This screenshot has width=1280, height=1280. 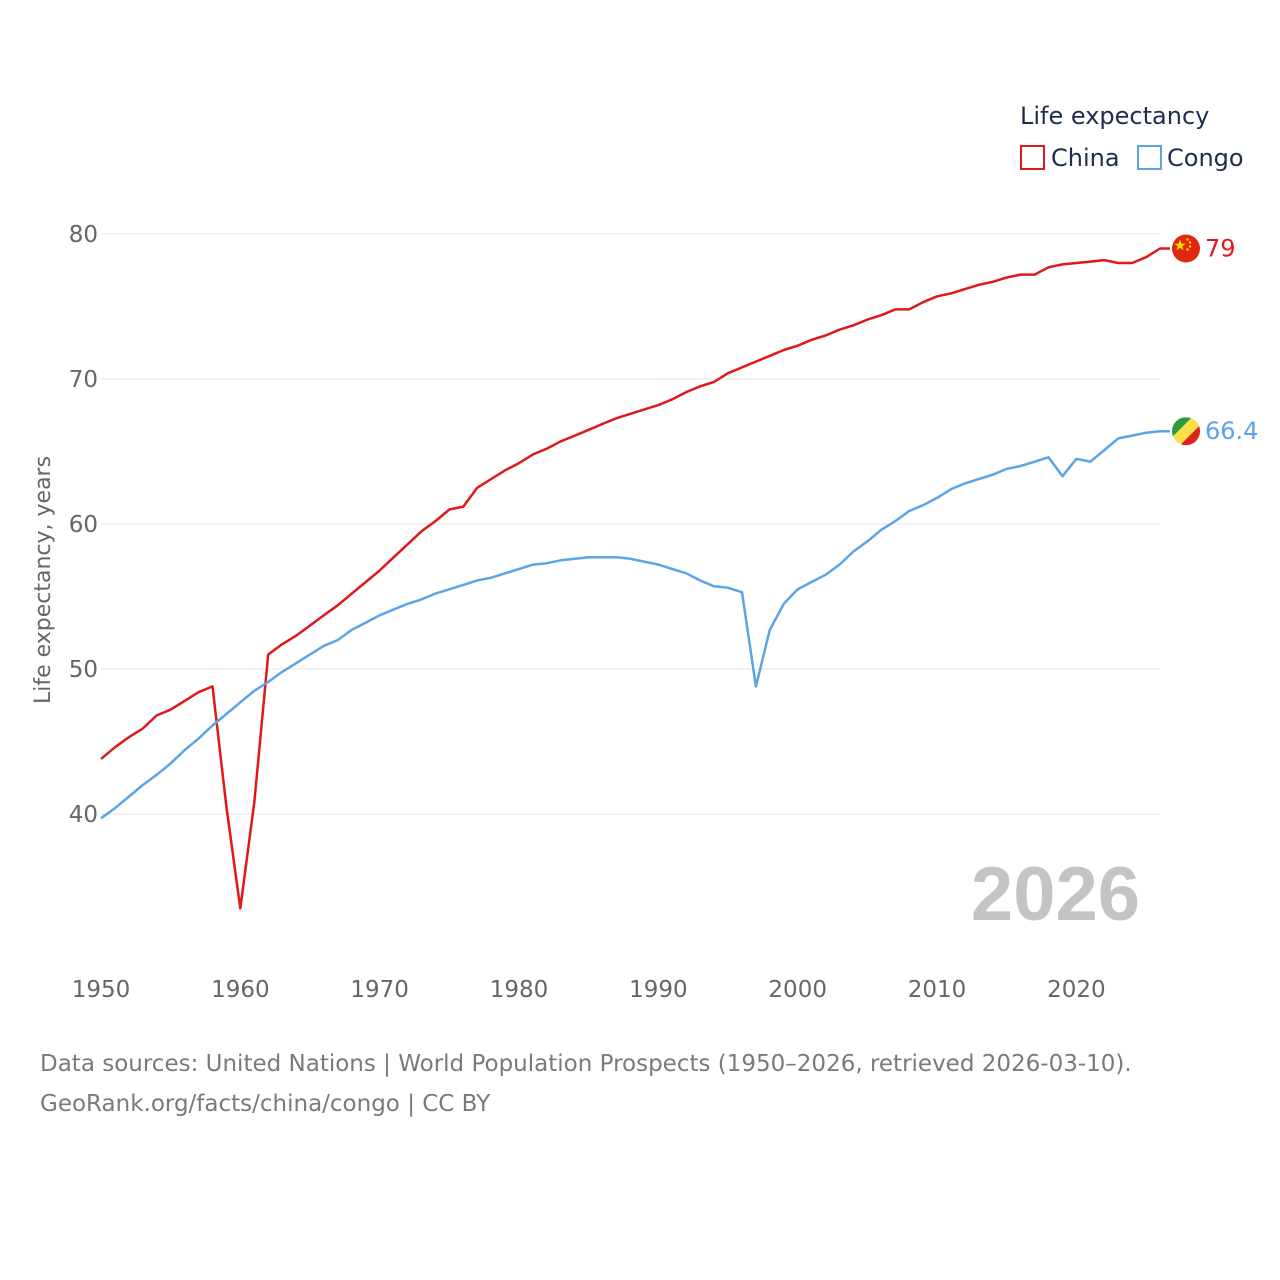 What do you see at coordinates (379, 990) in the screenshot?
I see `x-tick-label: 1970` at bounding box center [379, 990].